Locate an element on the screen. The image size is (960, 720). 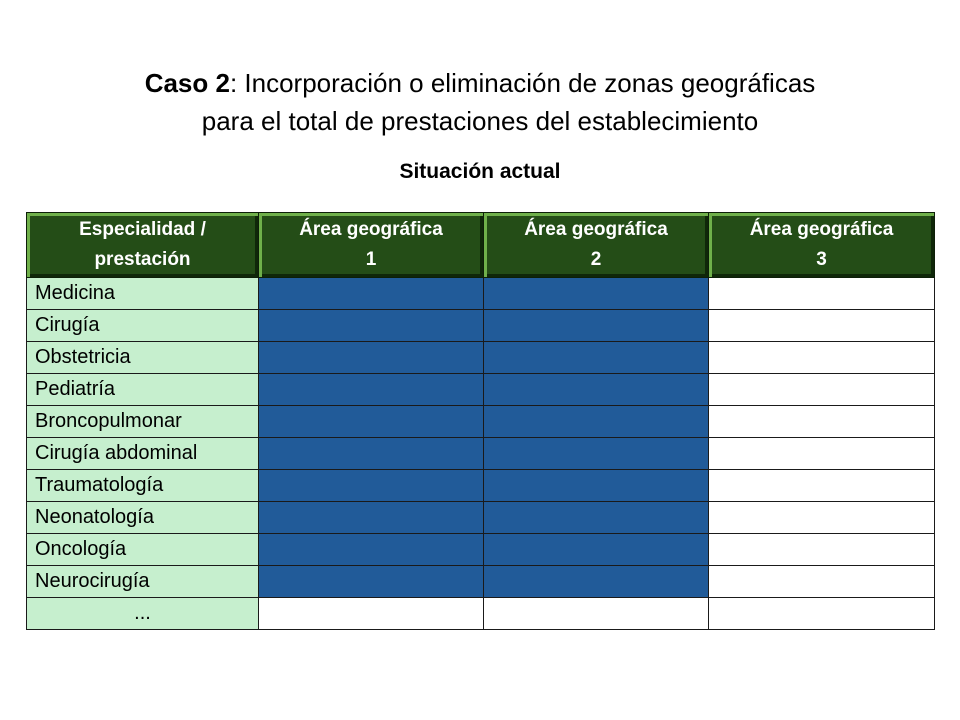
table-row: Traumatología is located at coordinates (480, 485).